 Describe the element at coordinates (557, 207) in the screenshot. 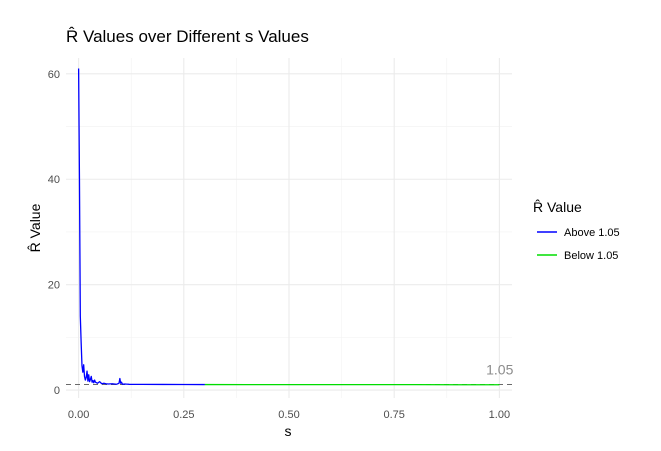

I see `legend-title: R̂ Value` at that location.